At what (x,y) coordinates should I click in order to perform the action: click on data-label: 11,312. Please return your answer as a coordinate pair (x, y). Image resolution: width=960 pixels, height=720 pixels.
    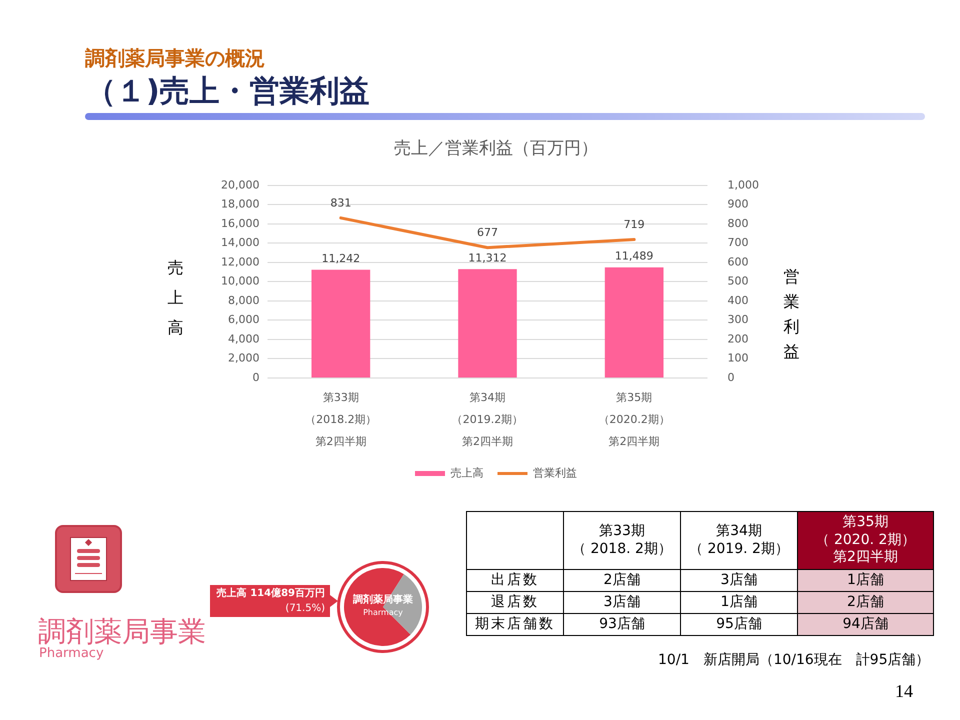
    Looking at the image, I should click on (487, 257).